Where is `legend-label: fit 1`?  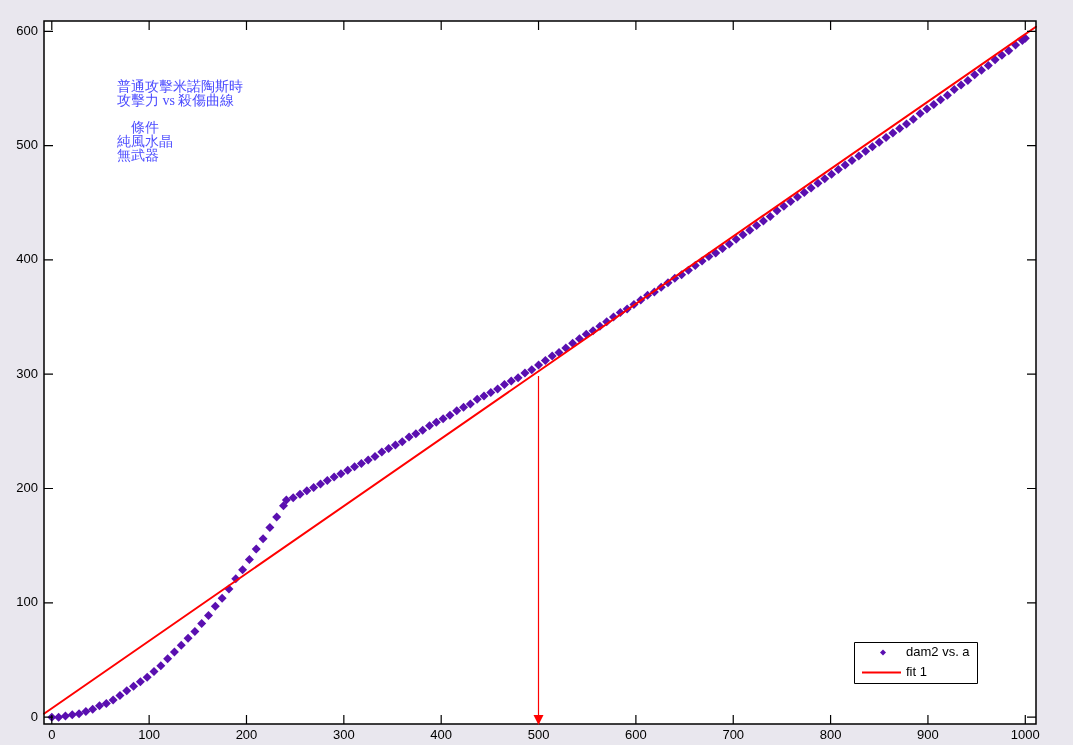
legend-label: fit 1 is located at coordinates (916, 672).